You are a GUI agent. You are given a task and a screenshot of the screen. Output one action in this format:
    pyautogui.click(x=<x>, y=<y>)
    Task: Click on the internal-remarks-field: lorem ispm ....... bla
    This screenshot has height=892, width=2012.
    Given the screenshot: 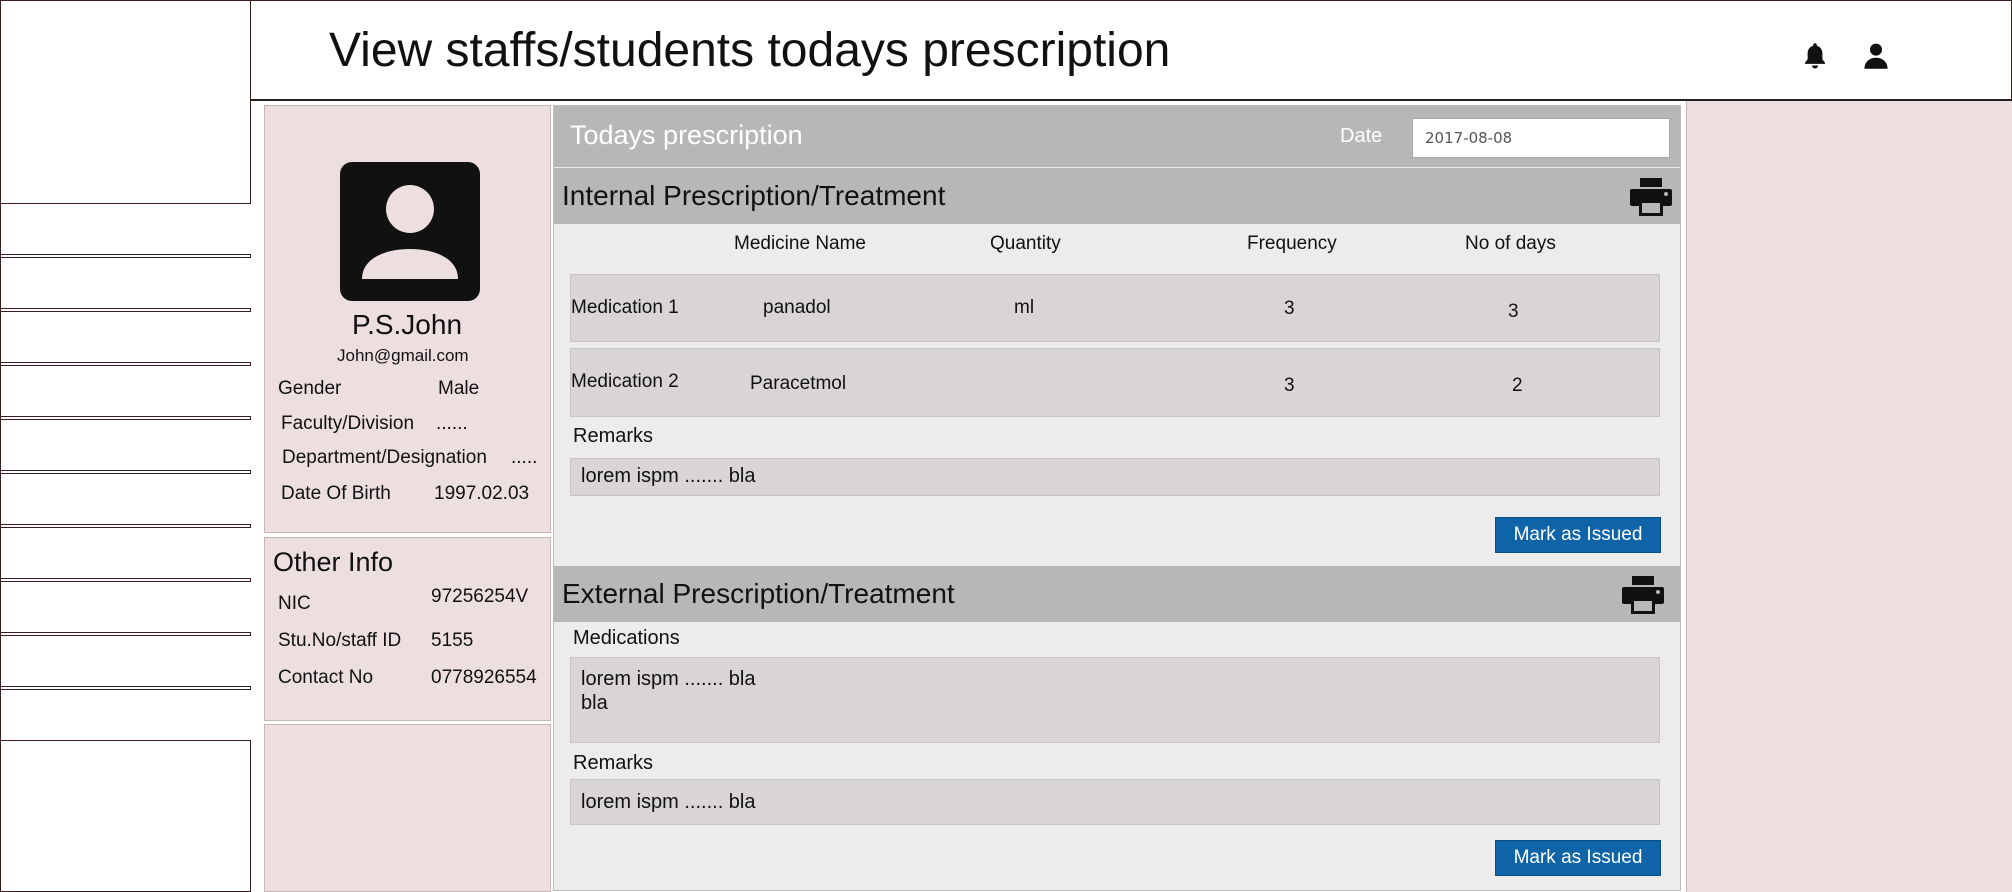 What is the action you would take?
    pyautogui.click(x=1115, y=477)
    